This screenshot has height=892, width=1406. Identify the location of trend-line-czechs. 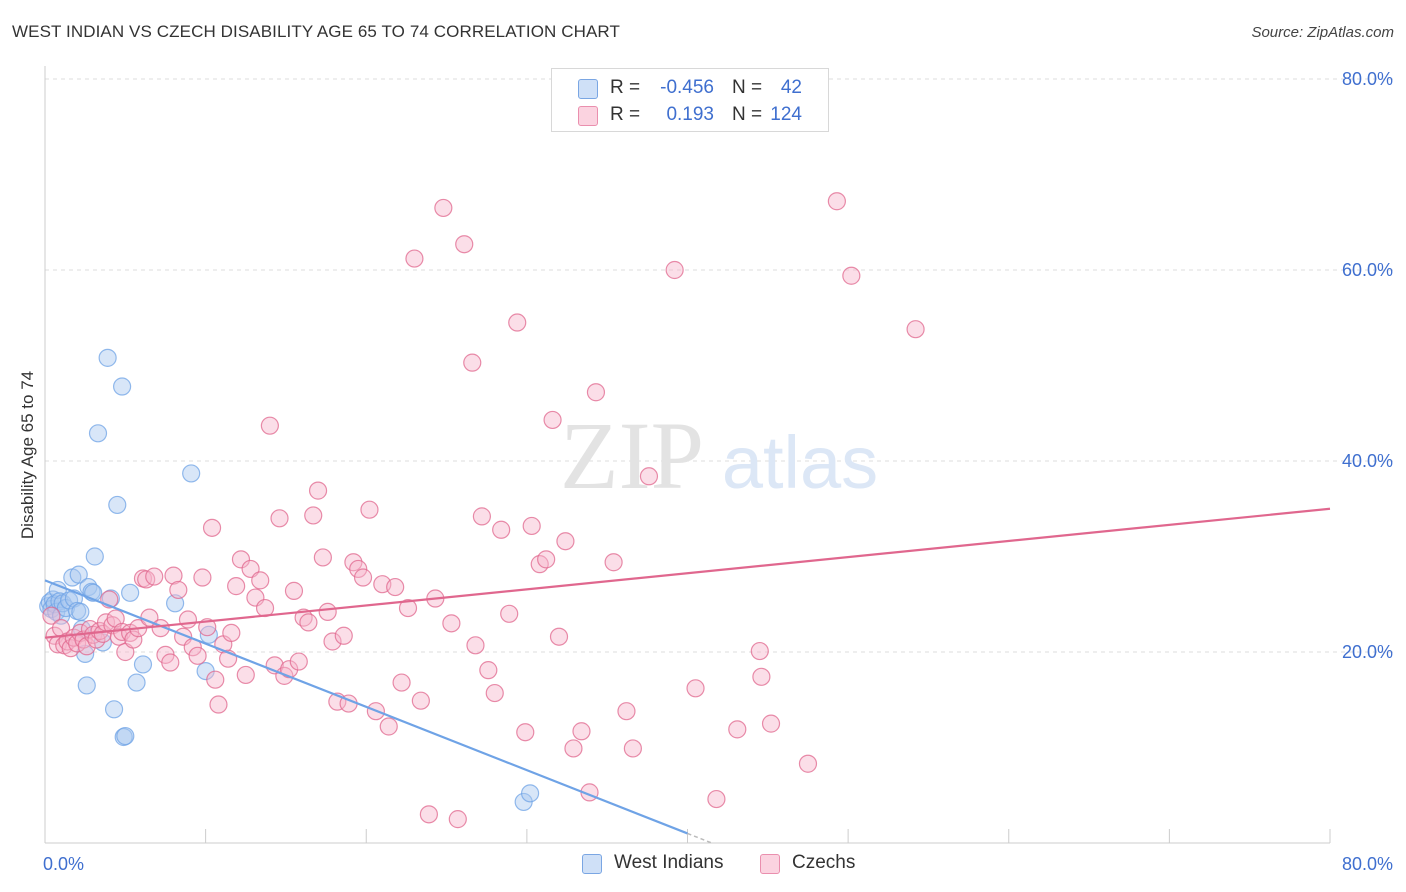
(687, 573).